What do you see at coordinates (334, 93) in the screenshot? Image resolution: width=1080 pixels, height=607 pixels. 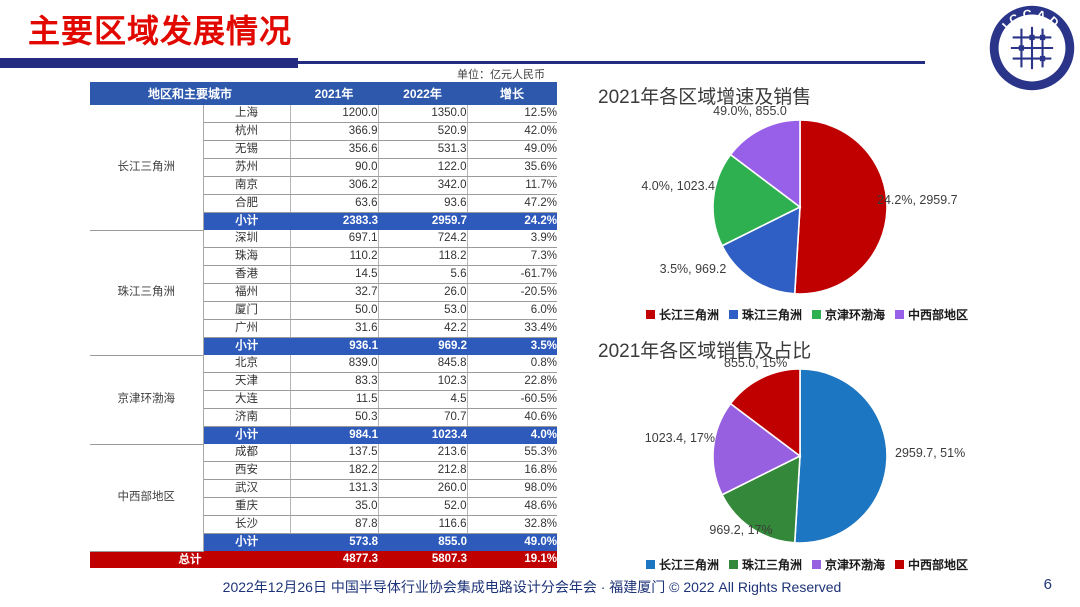 I see `column-header: 2021年` at bounding box center [334, 93].